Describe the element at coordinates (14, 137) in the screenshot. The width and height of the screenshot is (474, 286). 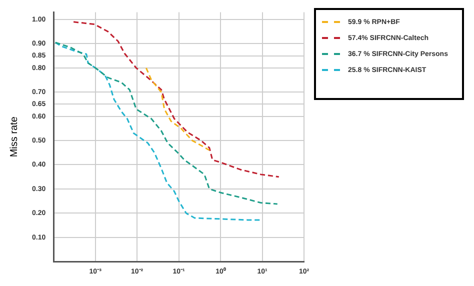
I see `y-axis-title: Miss rate` at that location.